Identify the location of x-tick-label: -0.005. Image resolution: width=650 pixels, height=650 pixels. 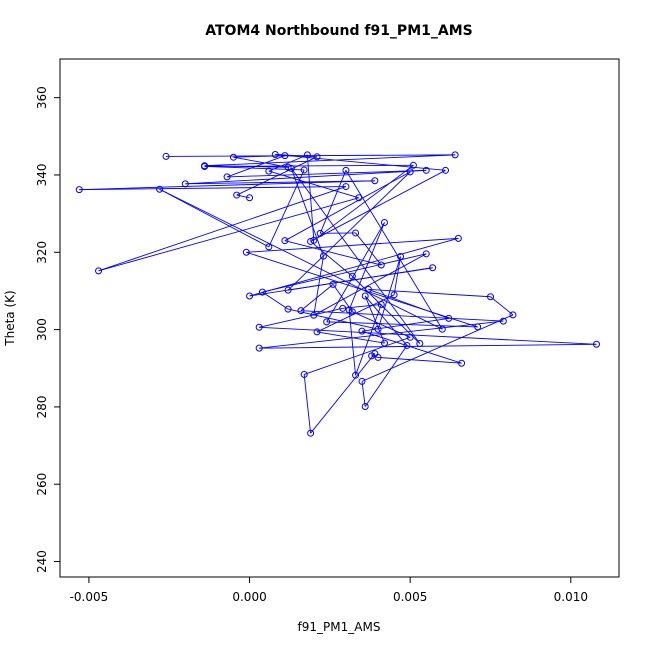
(89, 597).